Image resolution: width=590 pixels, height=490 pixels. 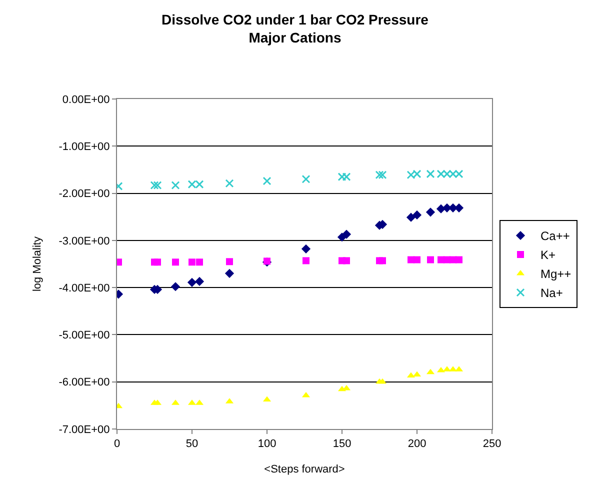 What do you see at coordinates (84, 146) in the screenshot?
I see `y-tick-label: -1.00E+00` at bounding box center [84, 146].